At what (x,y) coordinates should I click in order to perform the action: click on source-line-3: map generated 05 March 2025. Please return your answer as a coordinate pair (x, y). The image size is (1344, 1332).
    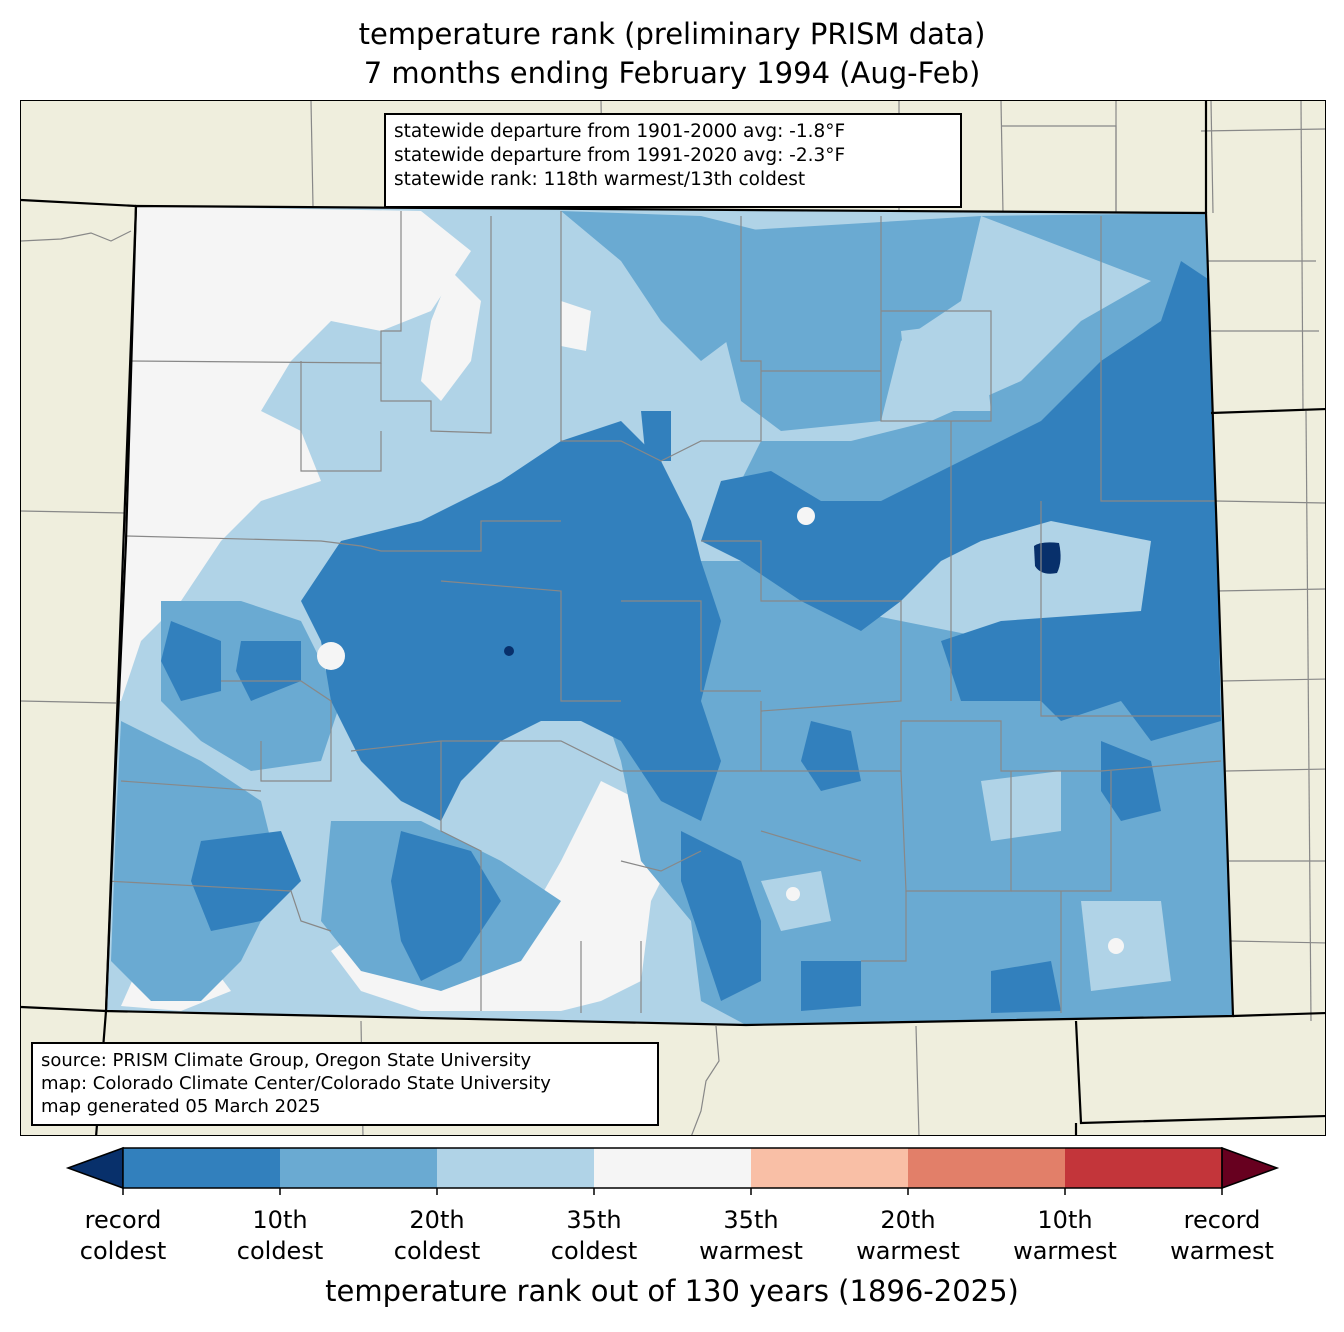
    Looking at the image, I should click on (181, 1106).